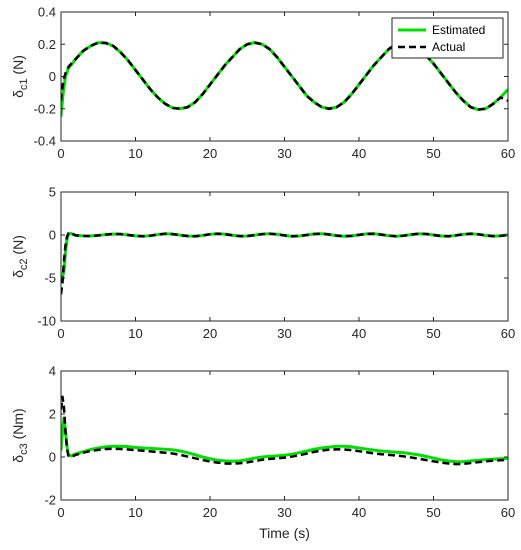 The image size is (521, 550). I want to click on y-tick-label: 5, so click(52, 192).